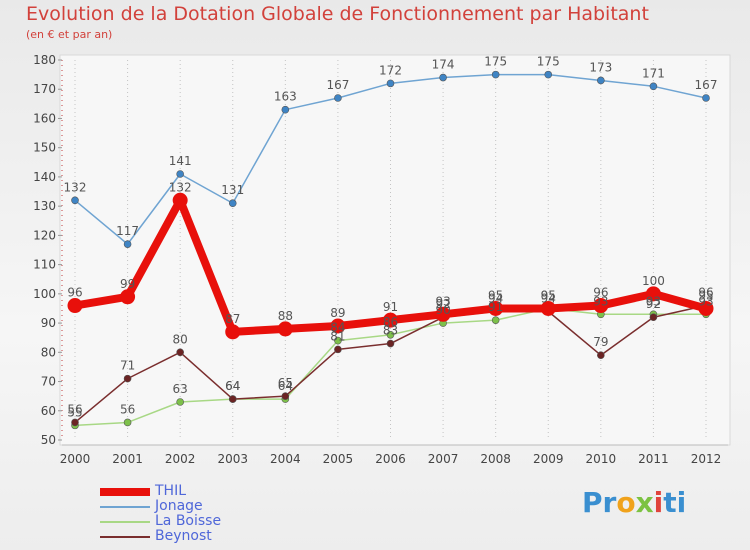 The image size is (750, 550). Describe the element at coordinates (644, 502) in the screenshot. I see `brand-part-3: x` at that location.